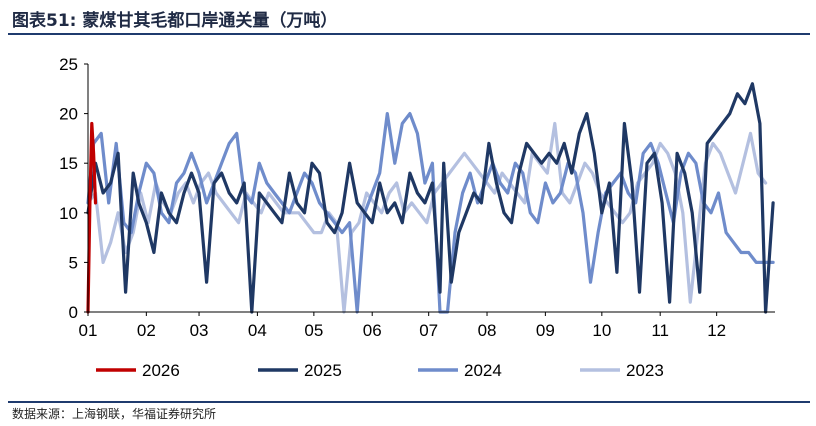 The height and width of the screenshot is (426, 816). I want to click on x-tick-label: 01, so click(88, 330).